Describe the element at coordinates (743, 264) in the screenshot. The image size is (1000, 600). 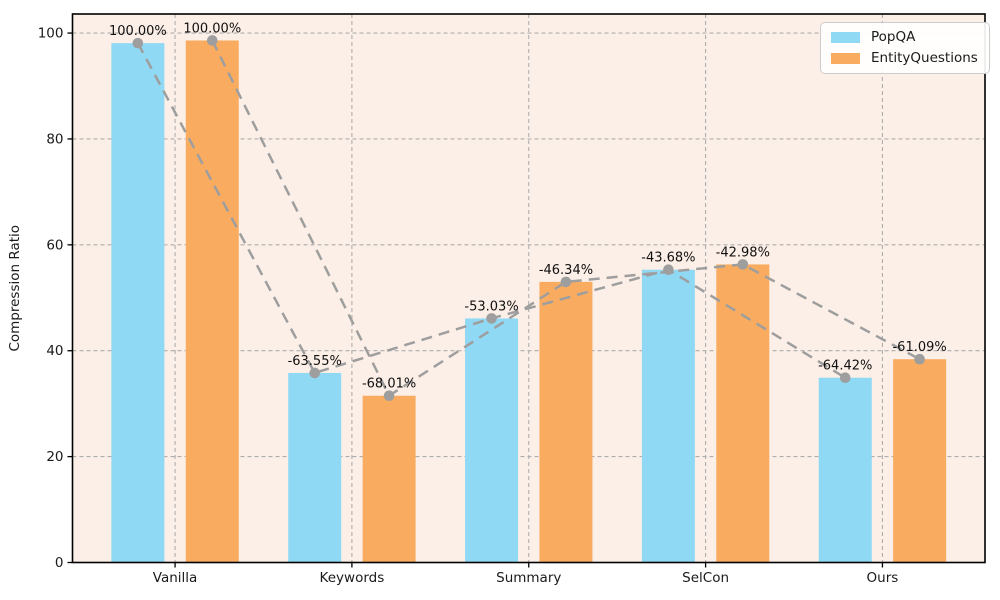
I see `marker-entityquestions-selcon` at that location.